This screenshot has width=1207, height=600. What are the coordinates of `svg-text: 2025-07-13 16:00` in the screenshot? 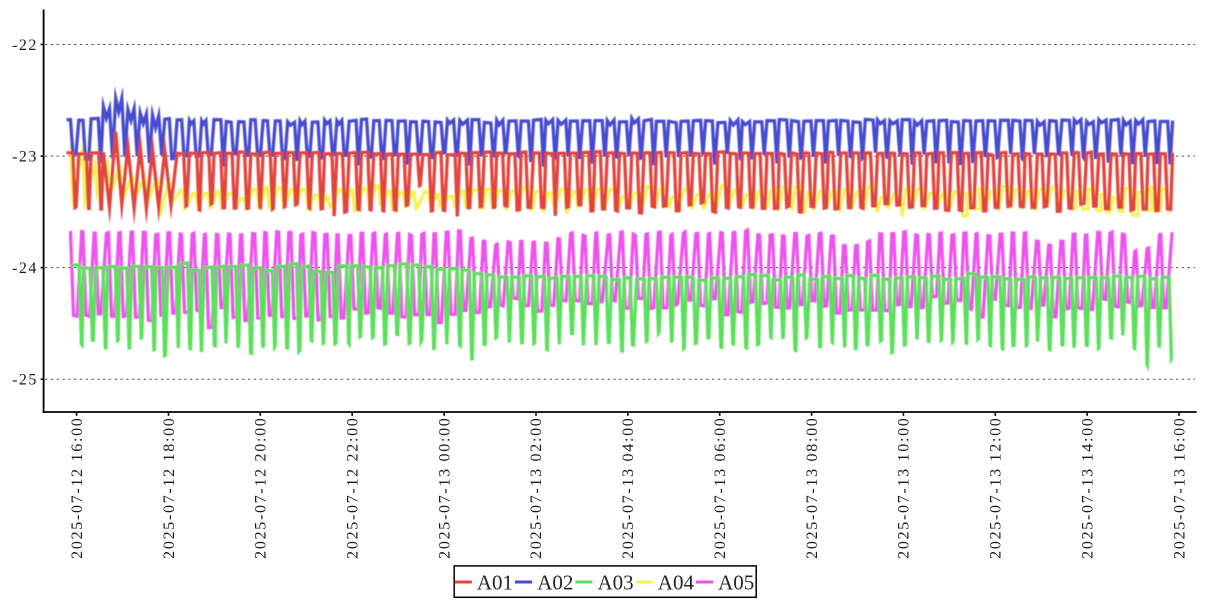 It's located at (1179, 488).